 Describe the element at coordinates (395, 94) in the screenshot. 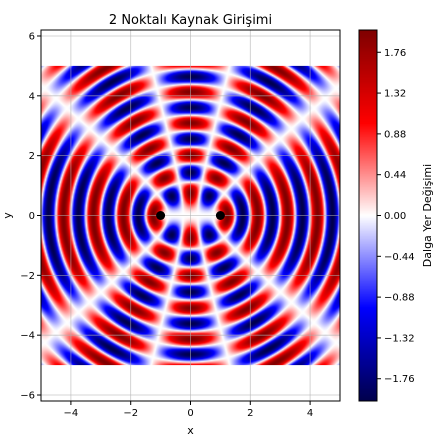

I see `colorbar-tick-label: 1.32` at that location.